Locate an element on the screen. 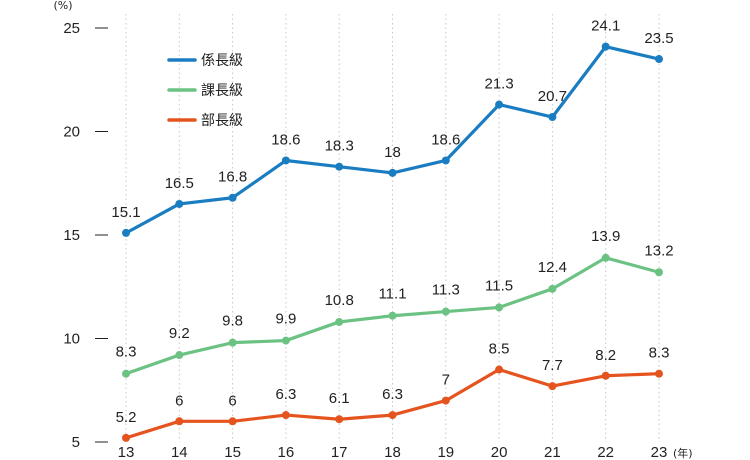 This screenshot has width=750, height=460. y-tick-label-20: 20 is located at coordinates (71, 132).